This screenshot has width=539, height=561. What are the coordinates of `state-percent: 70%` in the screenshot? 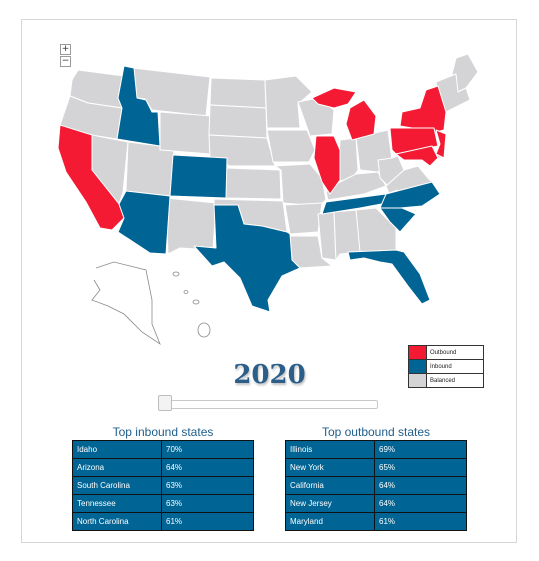 It's located at (207, 449).